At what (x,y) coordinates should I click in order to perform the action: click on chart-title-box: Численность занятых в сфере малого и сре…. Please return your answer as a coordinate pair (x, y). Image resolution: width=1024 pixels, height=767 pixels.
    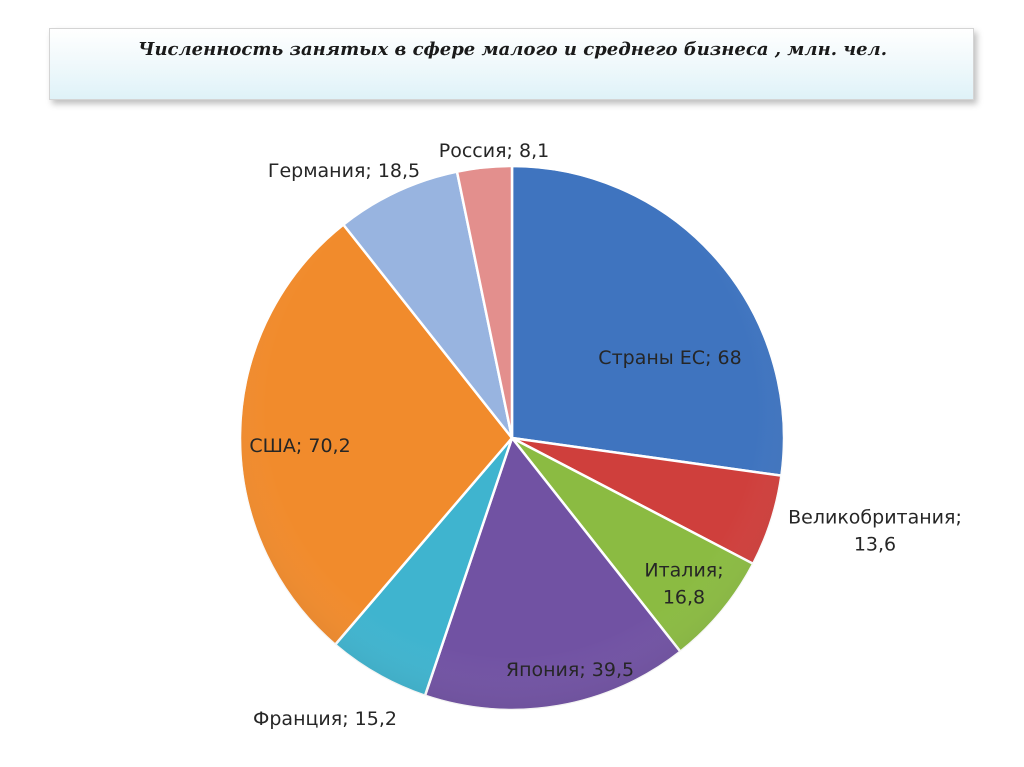
    Looking at the image, I should click on (511, 64).